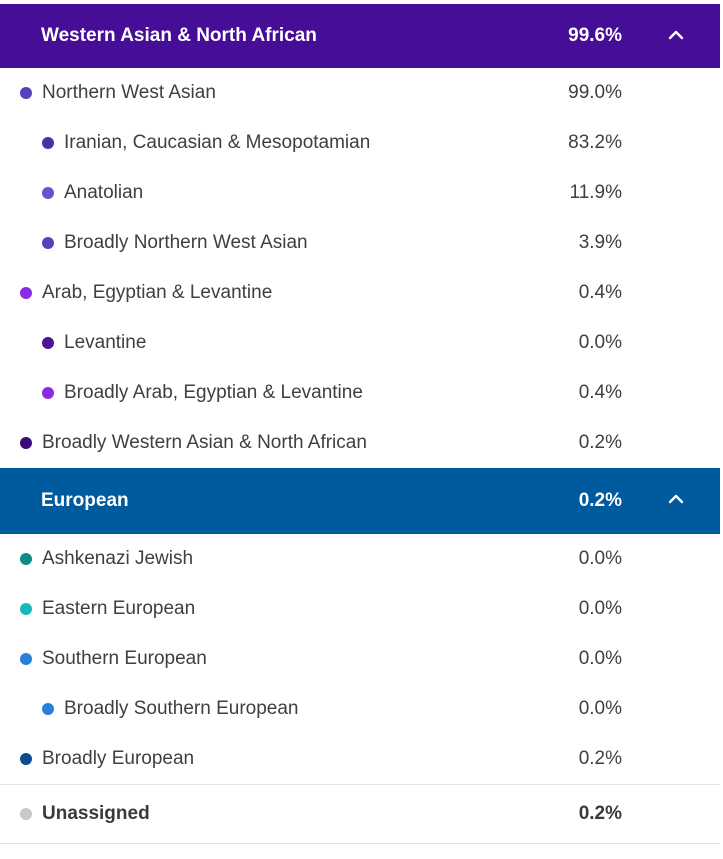  What do you see at coordinates (217, 142) in the screenshot?
I see `item-label: Iranian, Caucasian & Mesopotamian` at bounding box center [217, 142].